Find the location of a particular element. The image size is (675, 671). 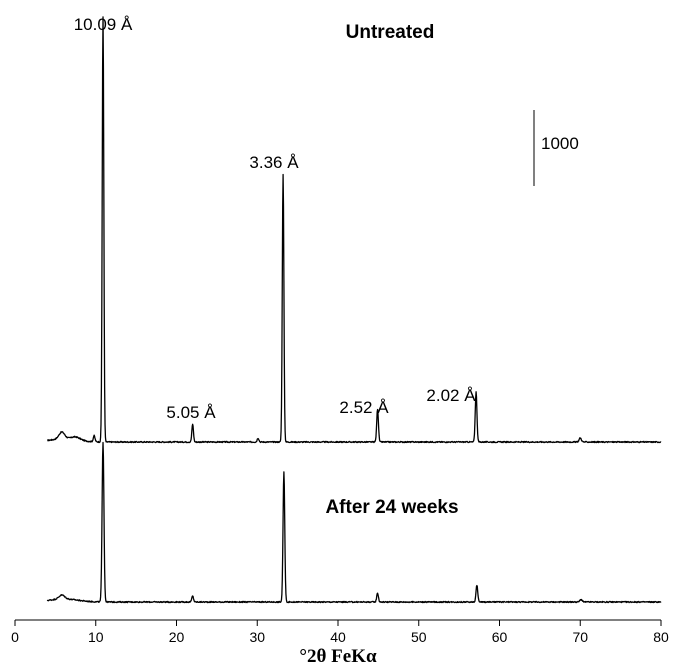

x-tick-label: 70 is located at coordinates (580, 637).